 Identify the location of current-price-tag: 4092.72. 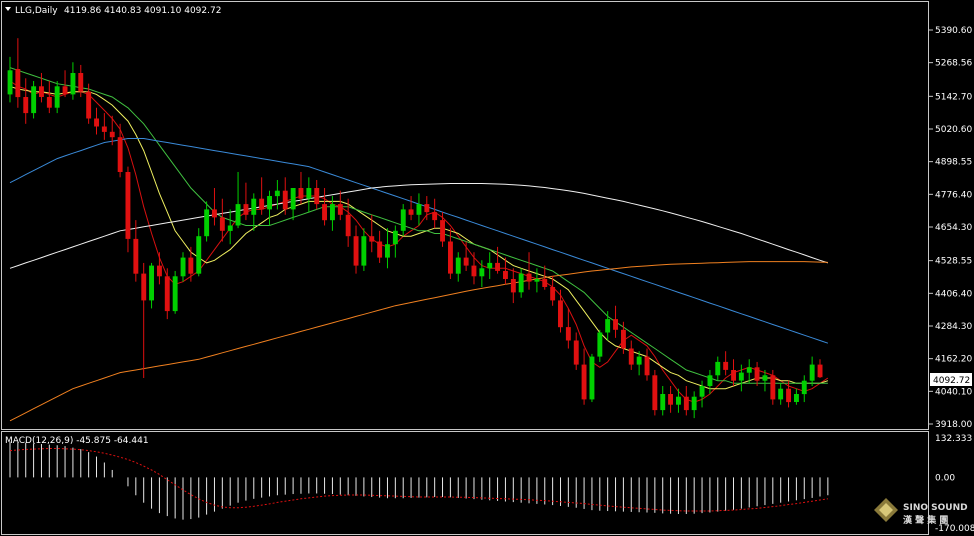
(951, 379).